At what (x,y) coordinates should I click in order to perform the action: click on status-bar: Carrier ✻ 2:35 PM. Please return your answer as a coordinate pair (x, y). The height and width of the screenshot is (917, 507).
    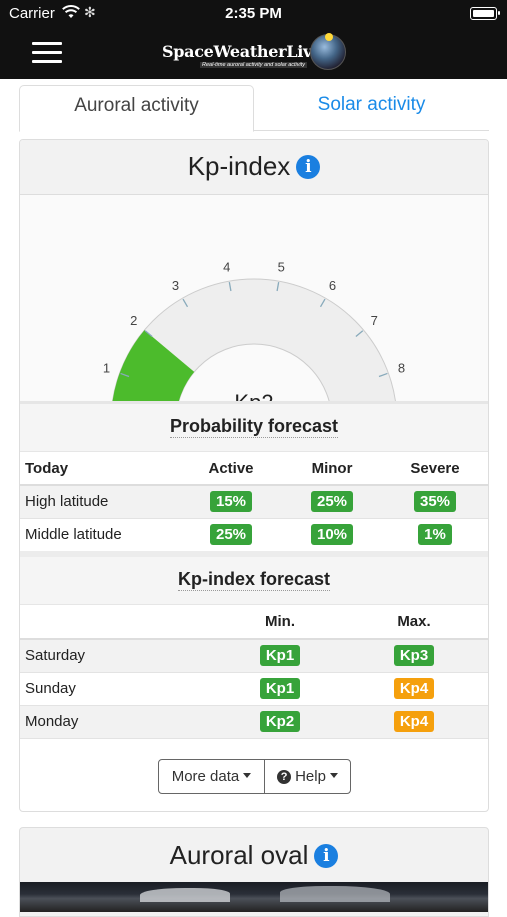
    Looking at the image, I should click on (253, 14).